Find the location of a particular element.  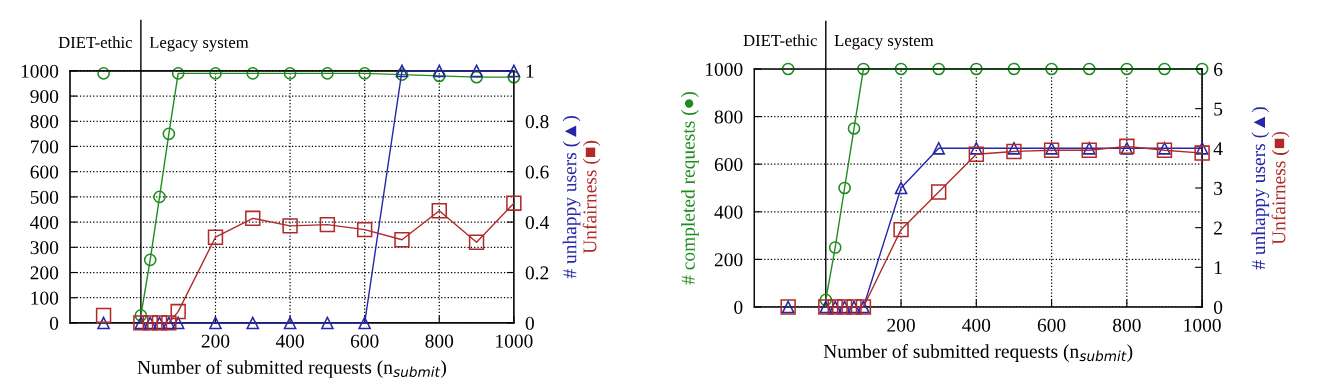

y2-tick-label: 5 is located at coordinates (1218, 109).